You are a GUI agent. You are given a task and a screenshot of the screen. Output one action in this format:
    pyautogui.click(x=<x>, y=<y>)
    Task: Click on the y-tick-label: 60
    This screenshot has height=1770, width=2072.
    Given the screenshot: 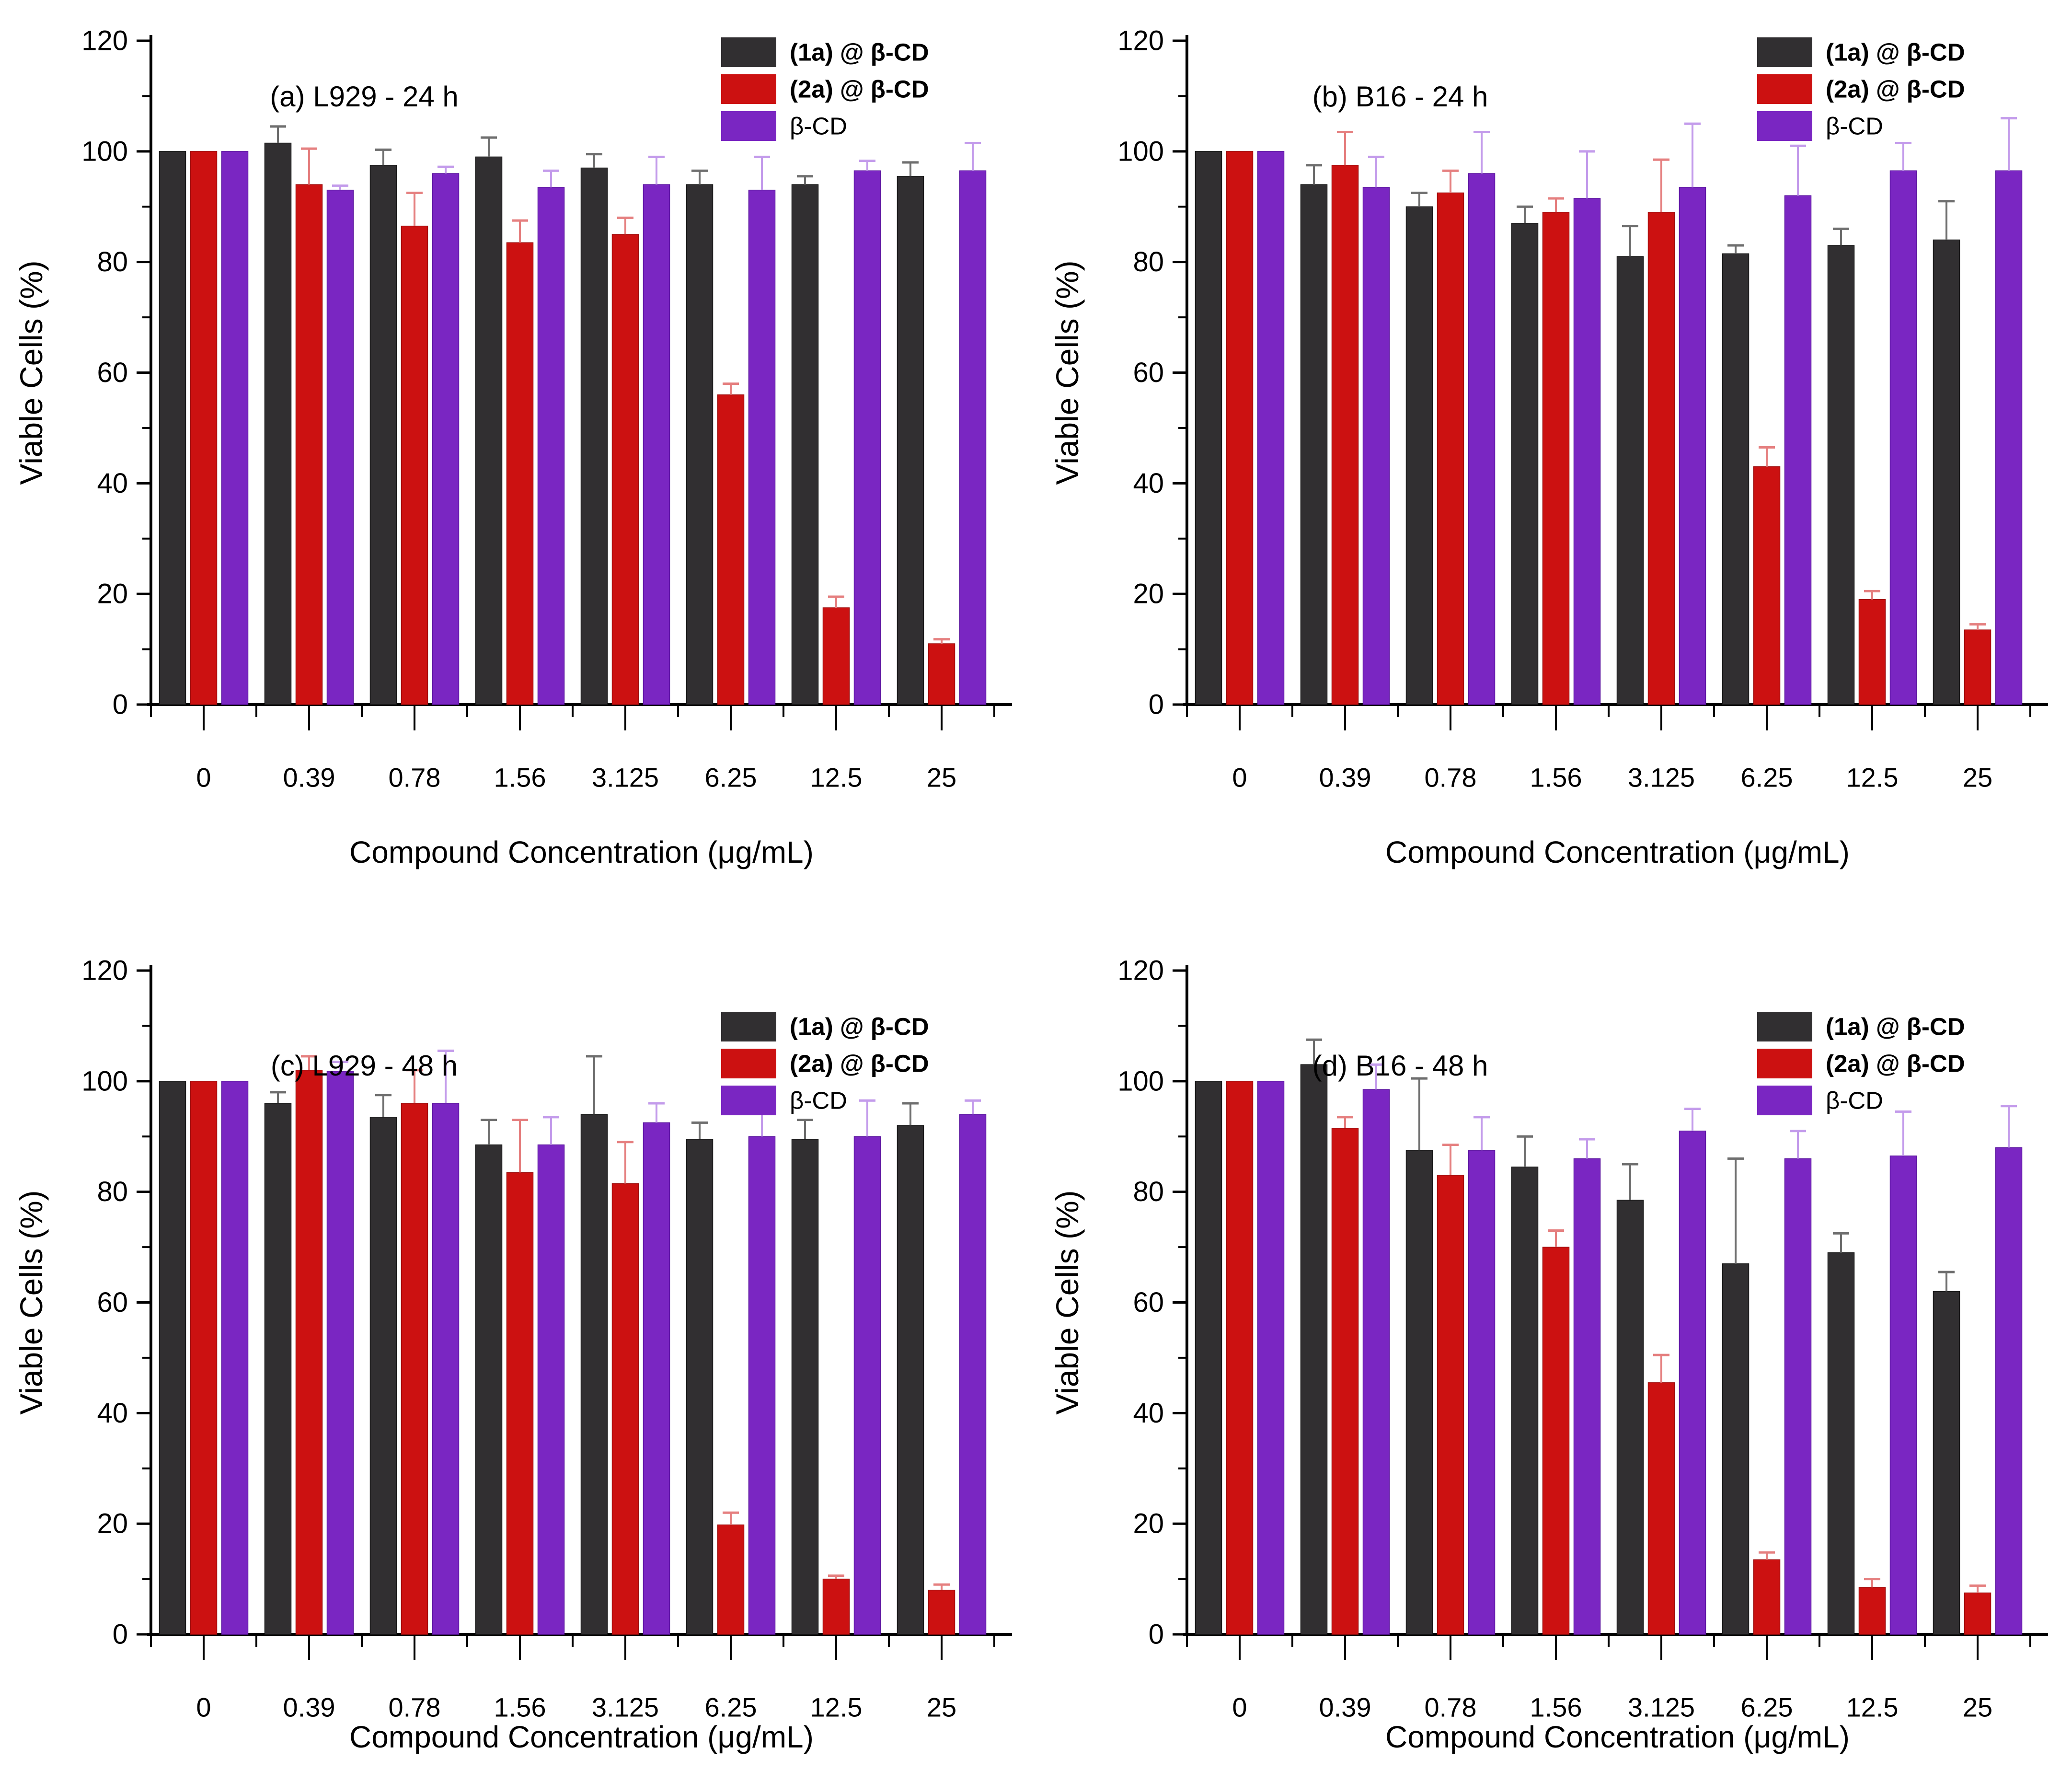 What is the action you would take?
    pyautogui.click(x=1148, y=372)
    